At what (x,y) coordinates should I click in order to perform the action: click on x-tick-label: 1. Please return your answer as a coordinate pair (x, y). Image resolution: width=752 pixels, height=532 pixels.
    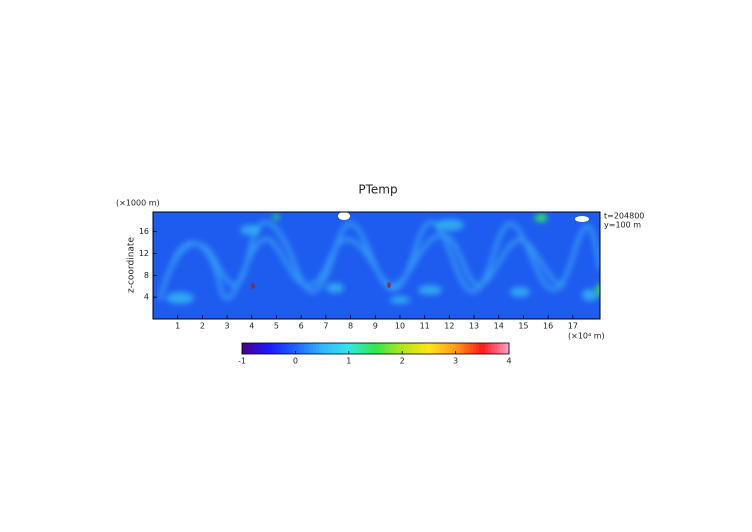
    Looking at the image, I should click on (177, 326).